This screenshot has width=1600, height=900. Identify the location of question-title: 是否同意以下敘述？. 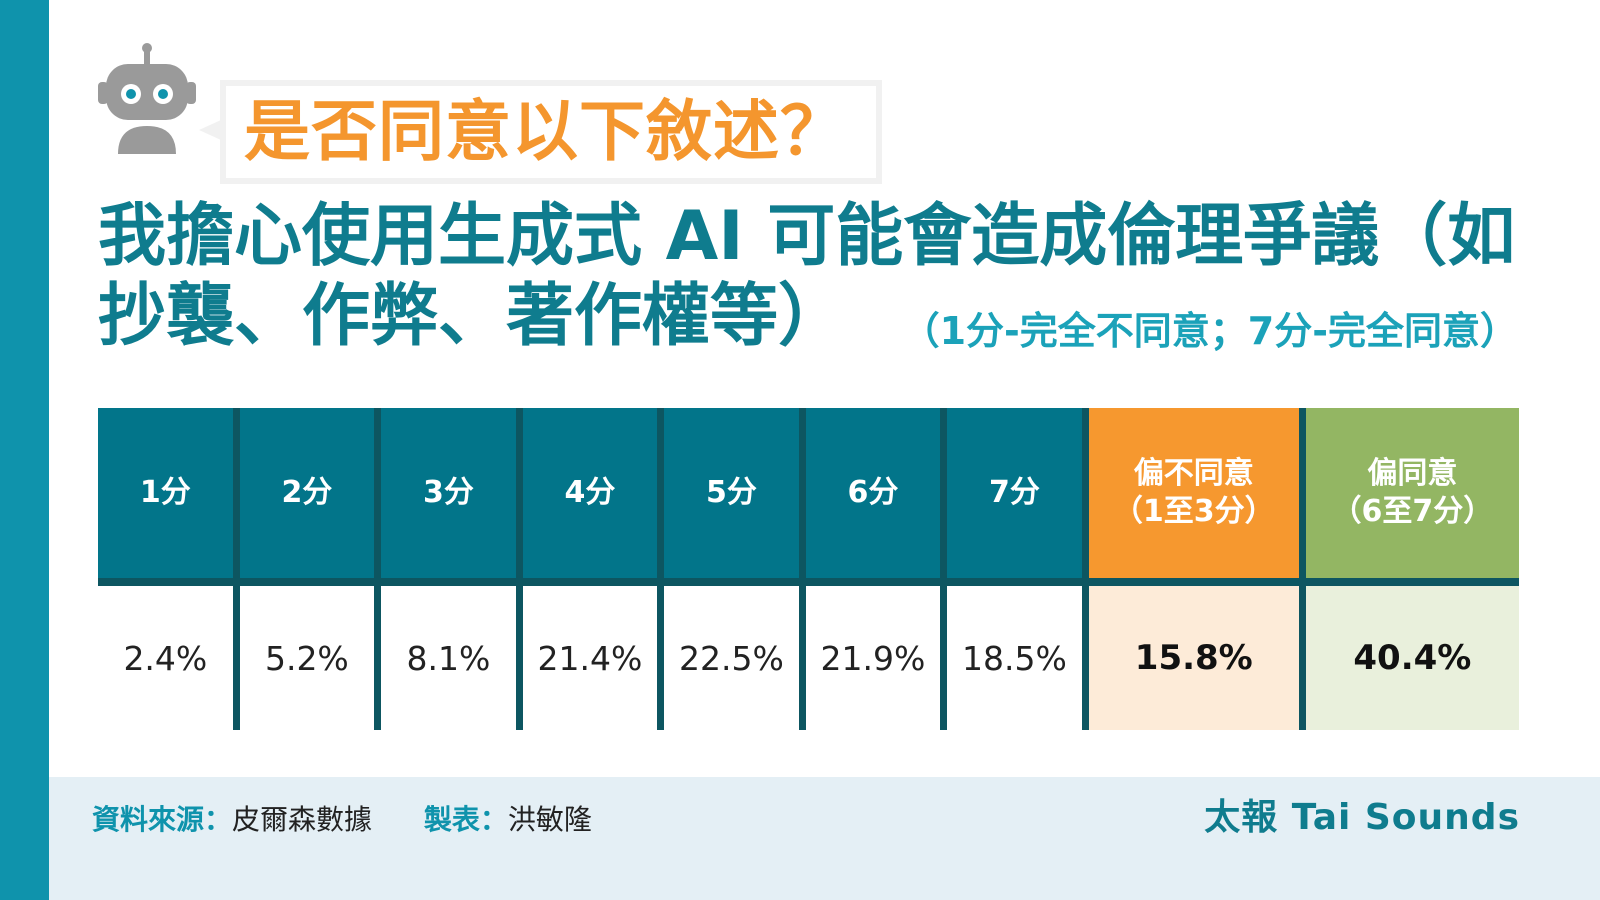
(545, 131).